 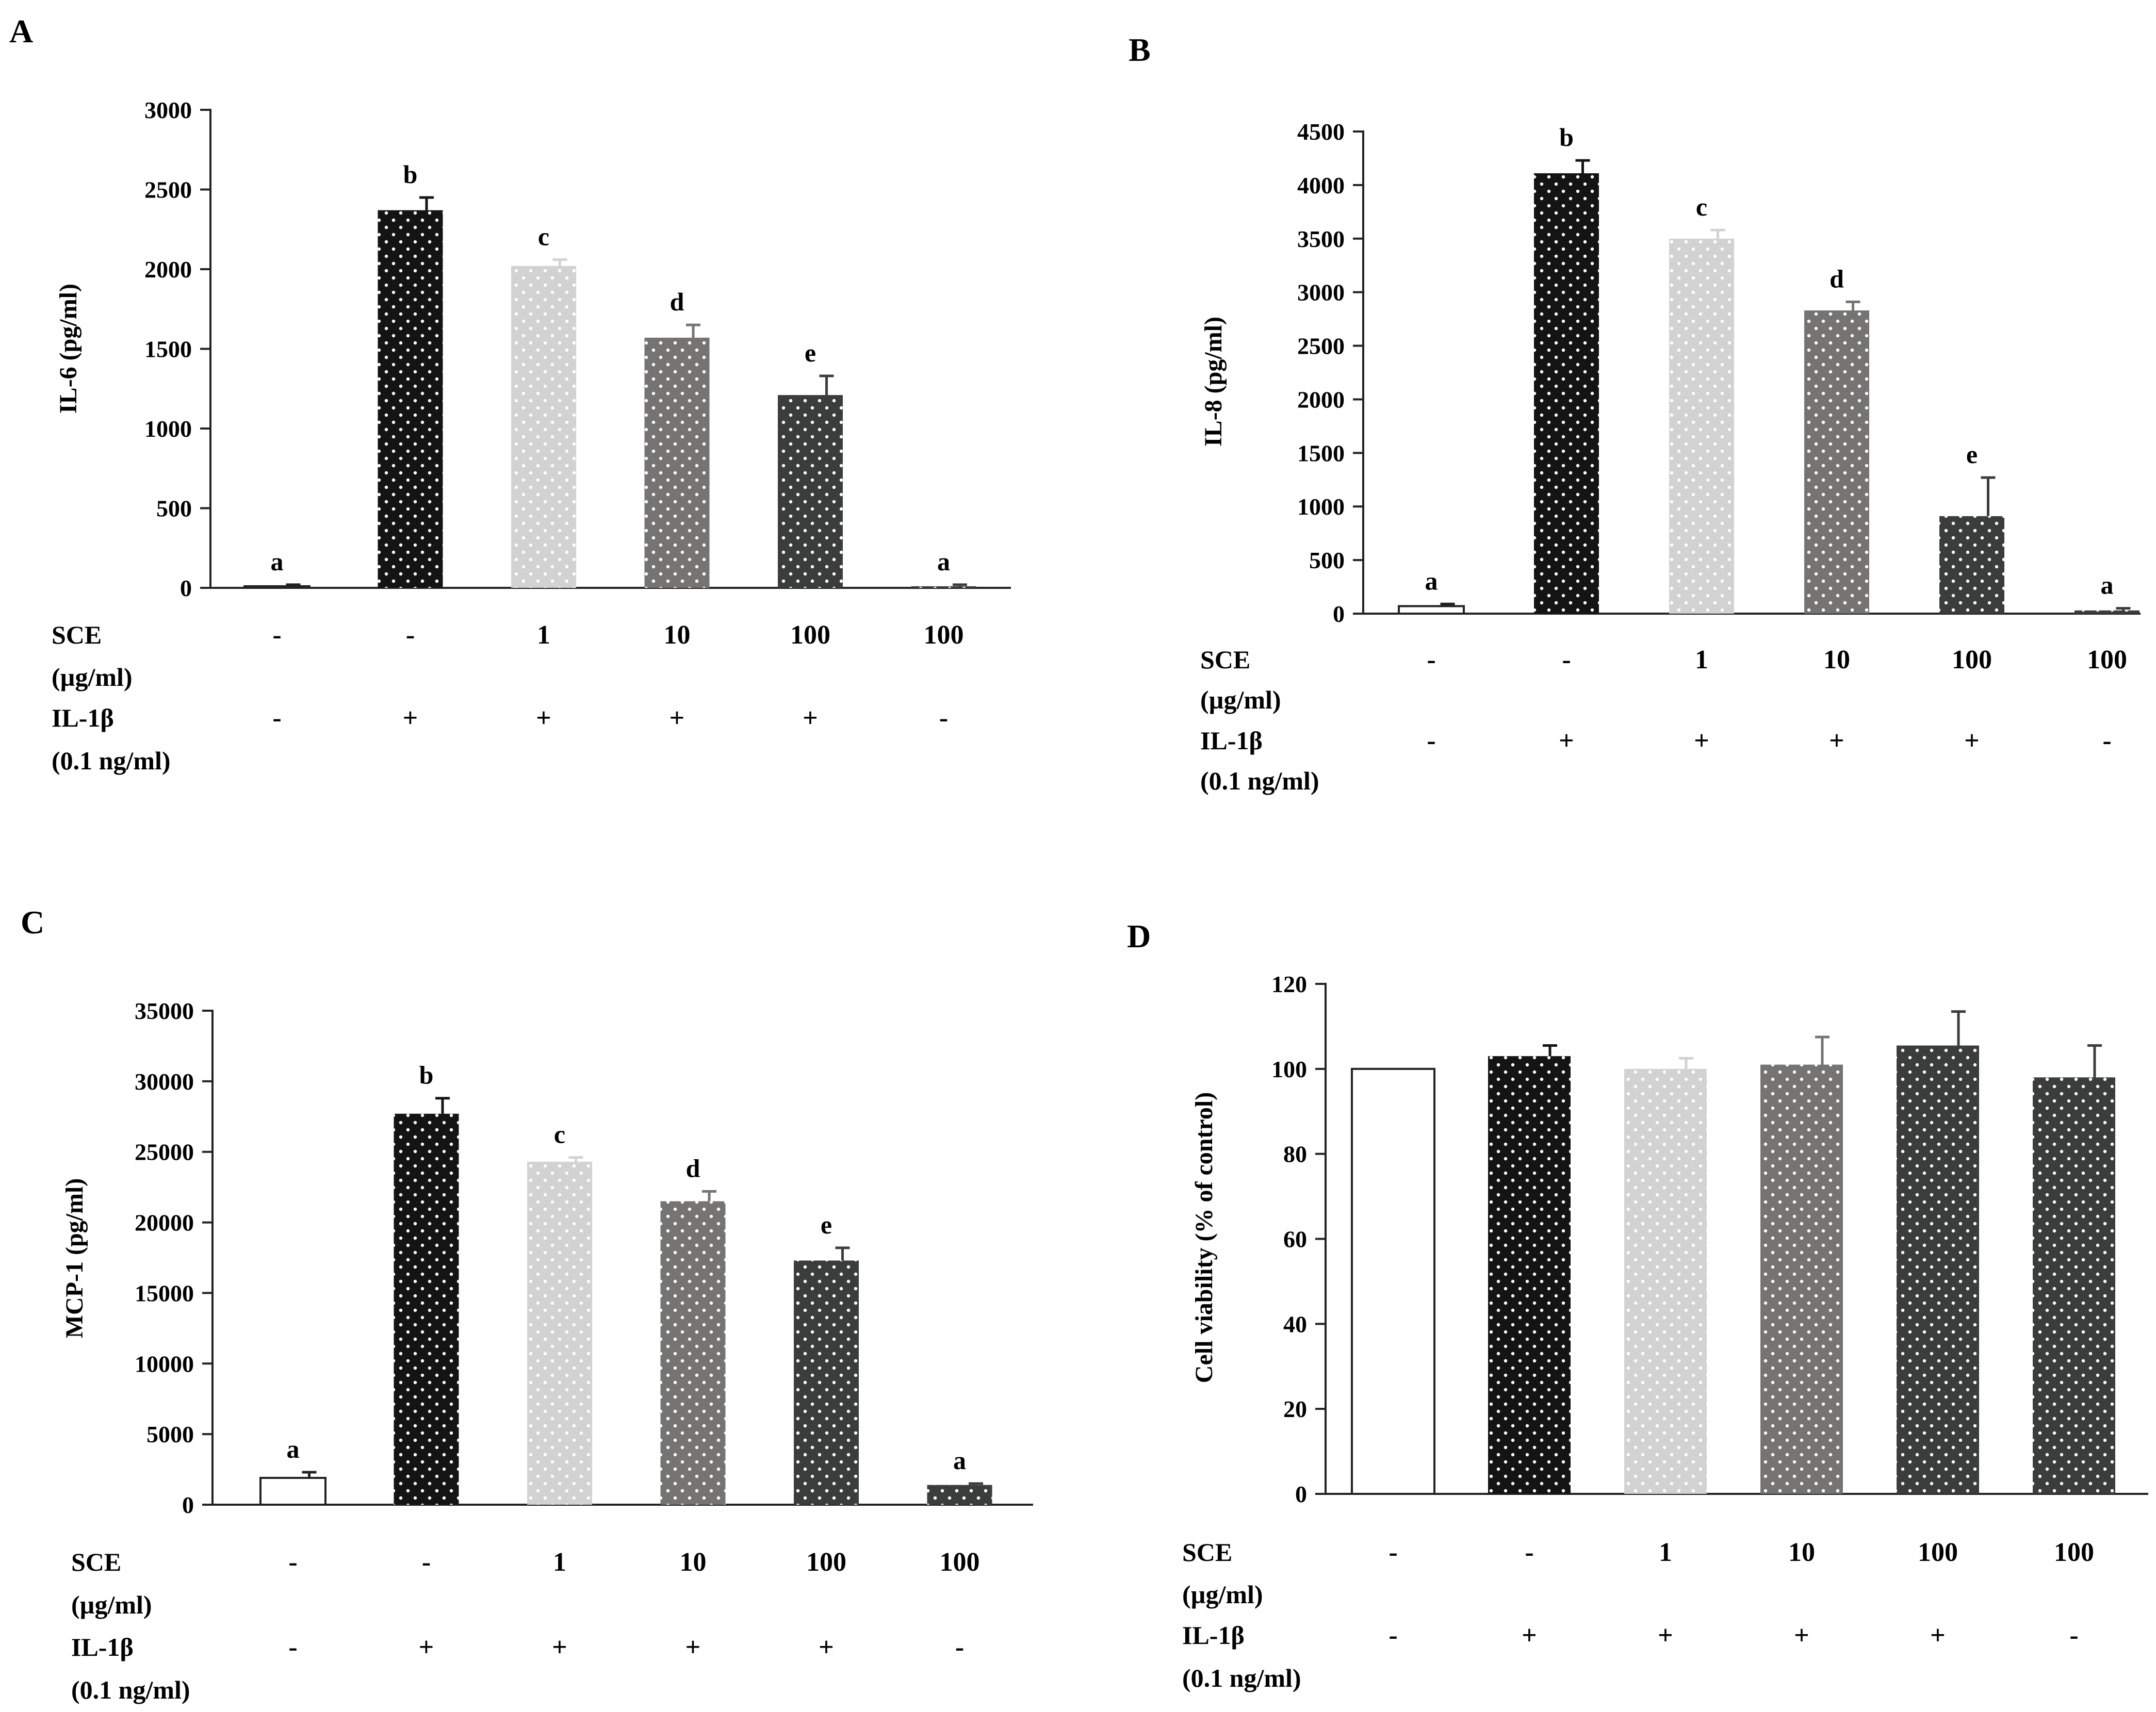 I want to click on row-label-il1b: IL-1β, so click(x=103, y=1647).